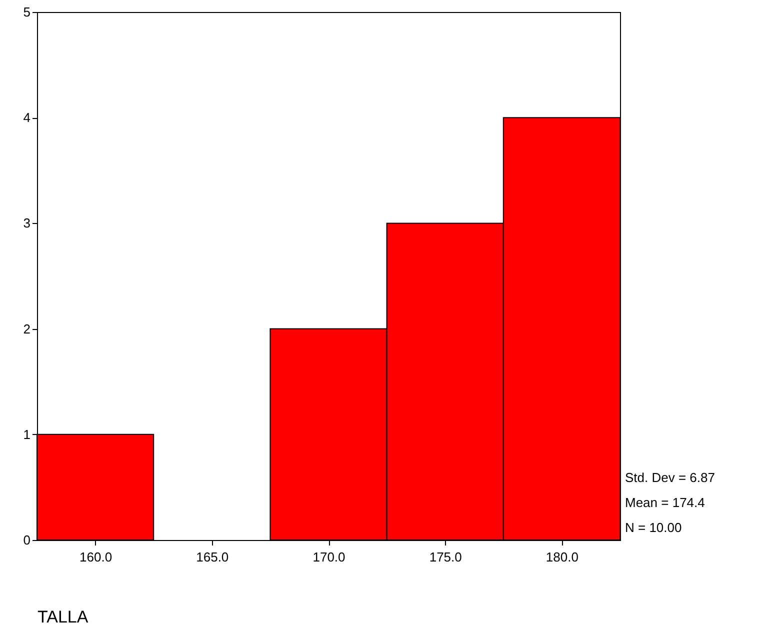 This screenshot has width=764, height=636. Describe the element at coordinates (445, 557) in the screenshot. I see `x-tick-label: 175.0` at that location.